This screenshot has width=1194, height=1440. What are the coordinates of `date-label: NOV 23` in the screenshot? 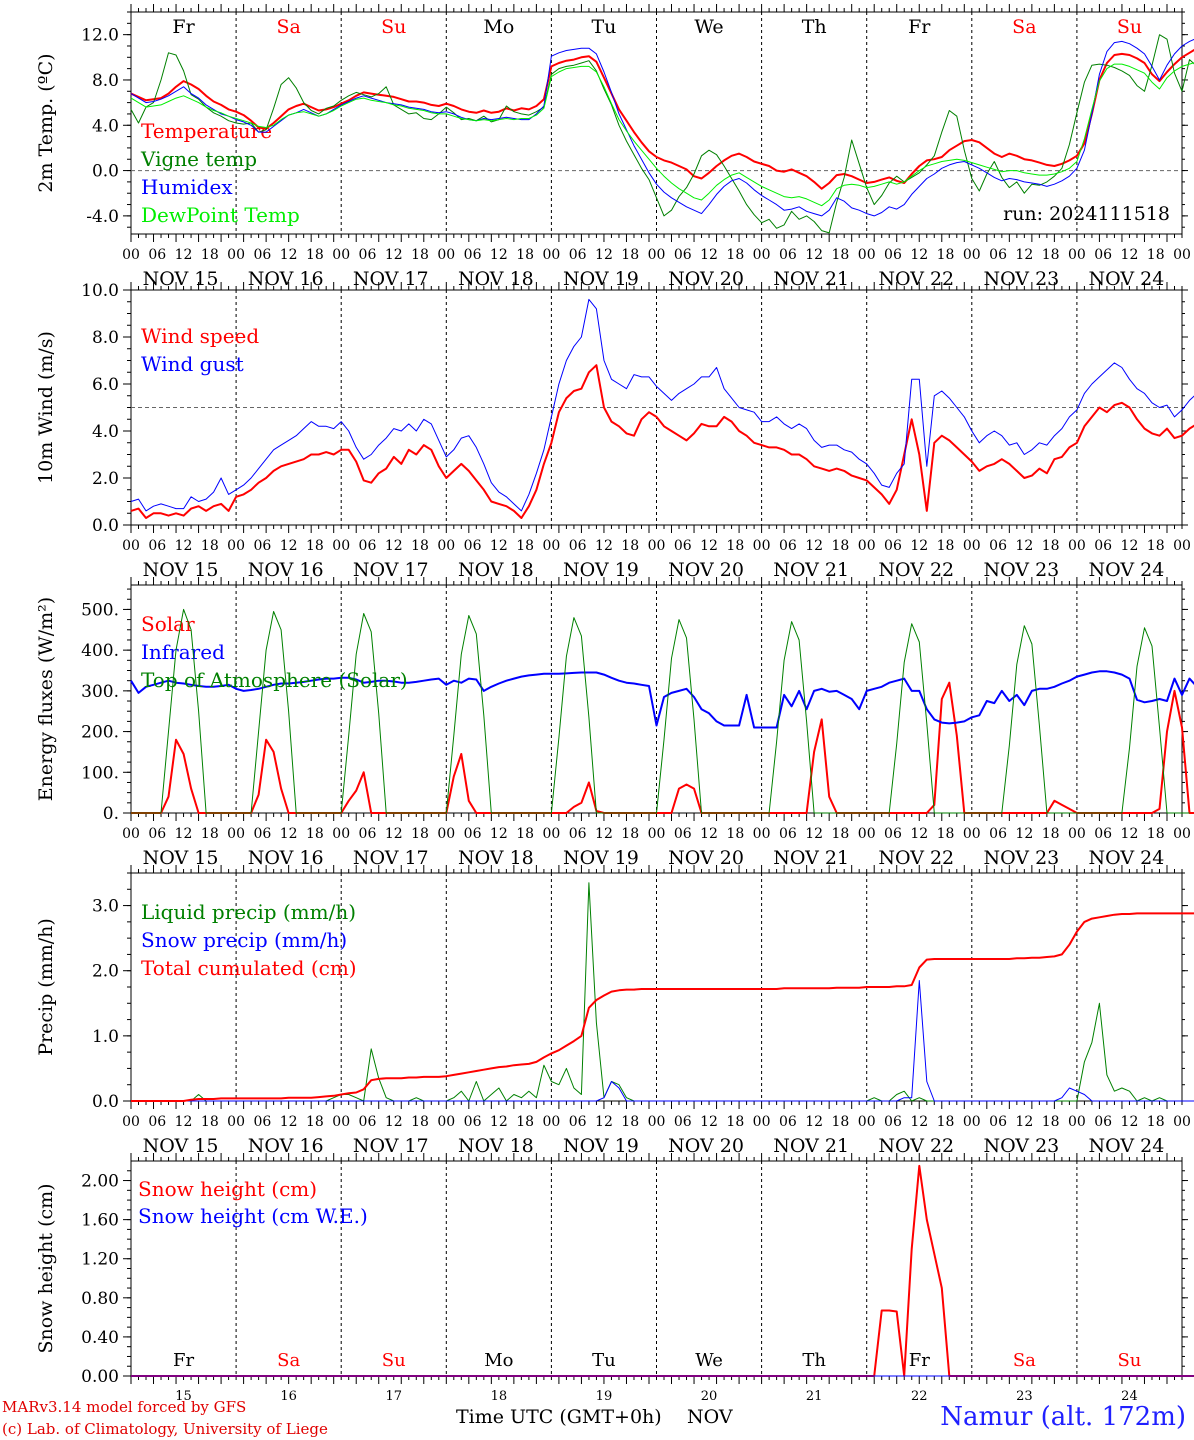 It's located at (1021, 279).